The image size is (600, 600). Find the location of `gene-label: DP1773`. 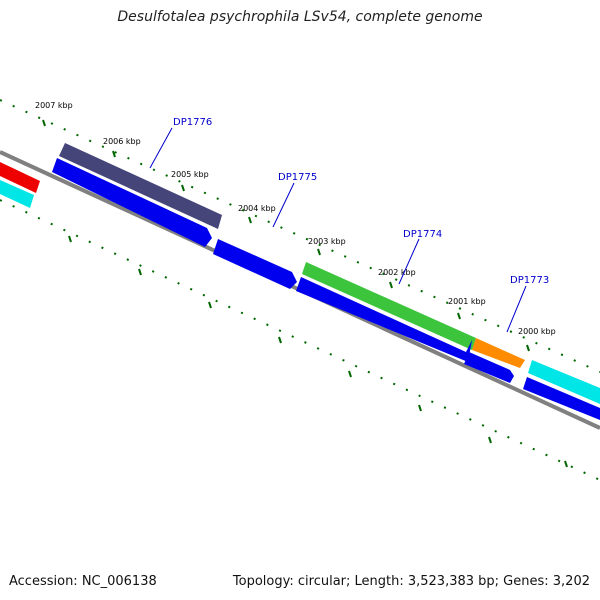

gene-label: DP1773 is located at coordinates (529, 280).